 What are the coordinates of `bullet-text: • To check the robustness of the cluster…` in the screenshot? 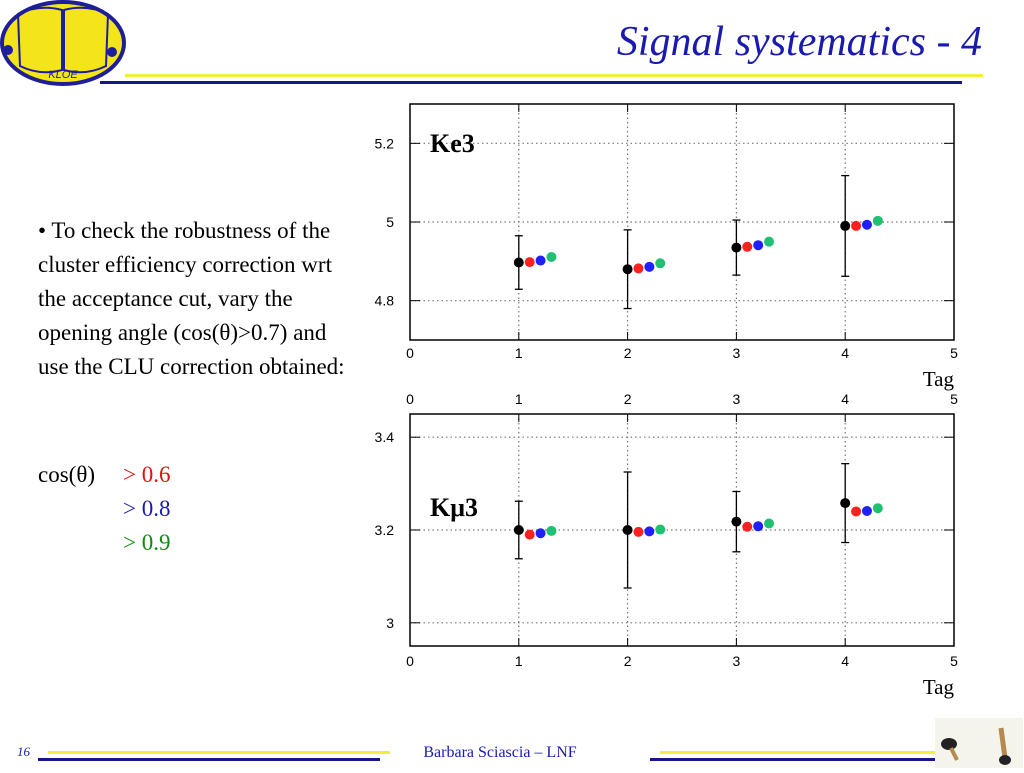 It's located at (191, 298).